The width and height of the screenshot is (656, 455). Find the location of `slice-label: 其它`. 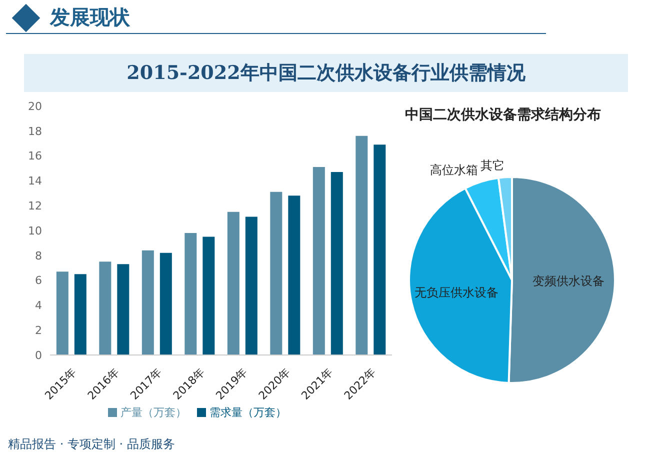

slice-label: 其它 is located at coordinates (492, 165).